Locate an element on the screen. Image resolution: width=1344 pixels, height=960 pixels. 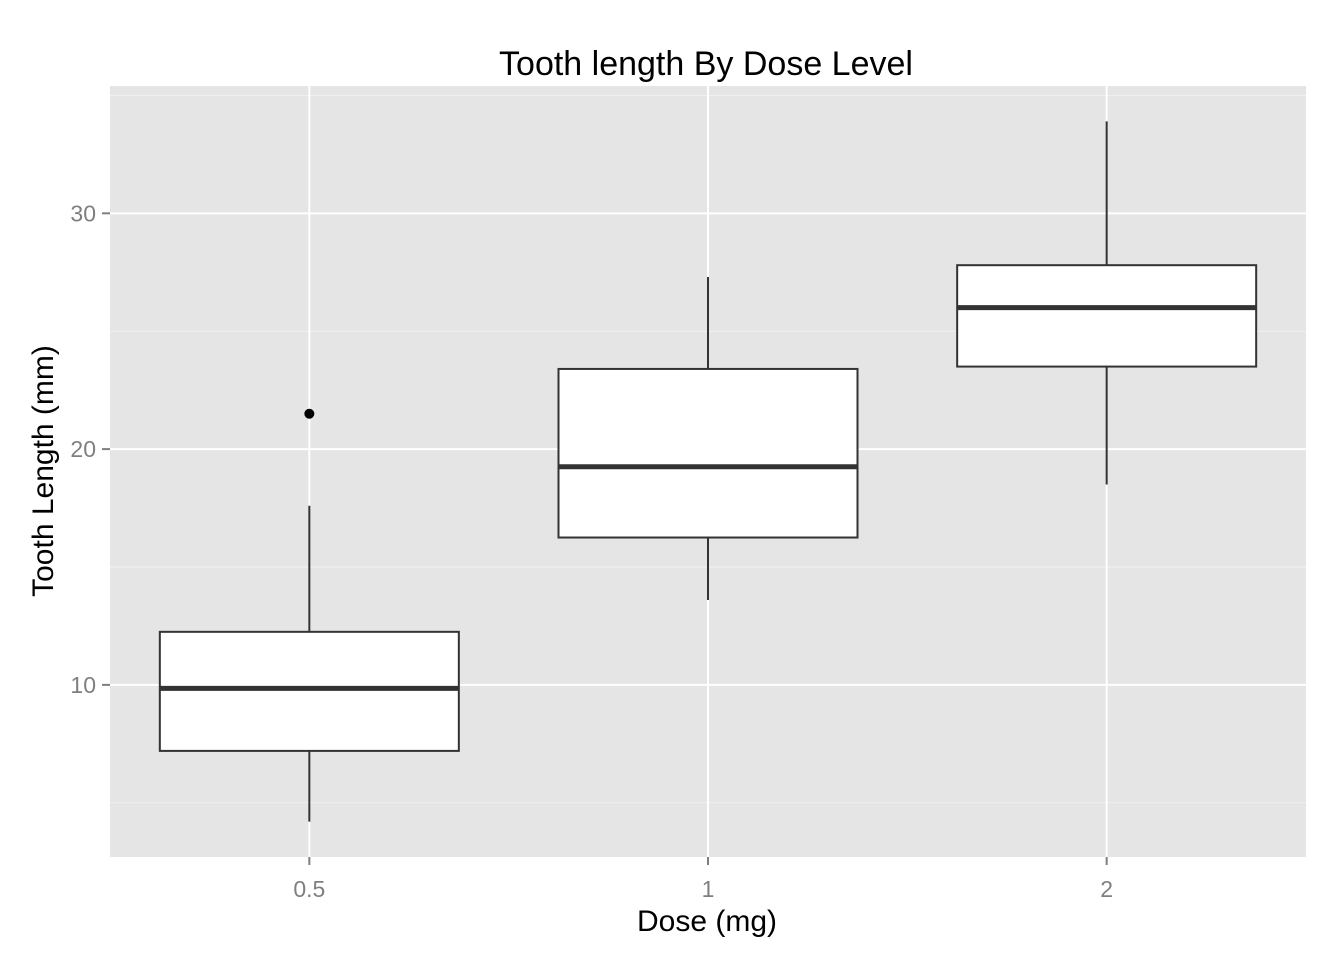
chart-title: Tooth length By Dose Level is located at coordinates (706, 64).